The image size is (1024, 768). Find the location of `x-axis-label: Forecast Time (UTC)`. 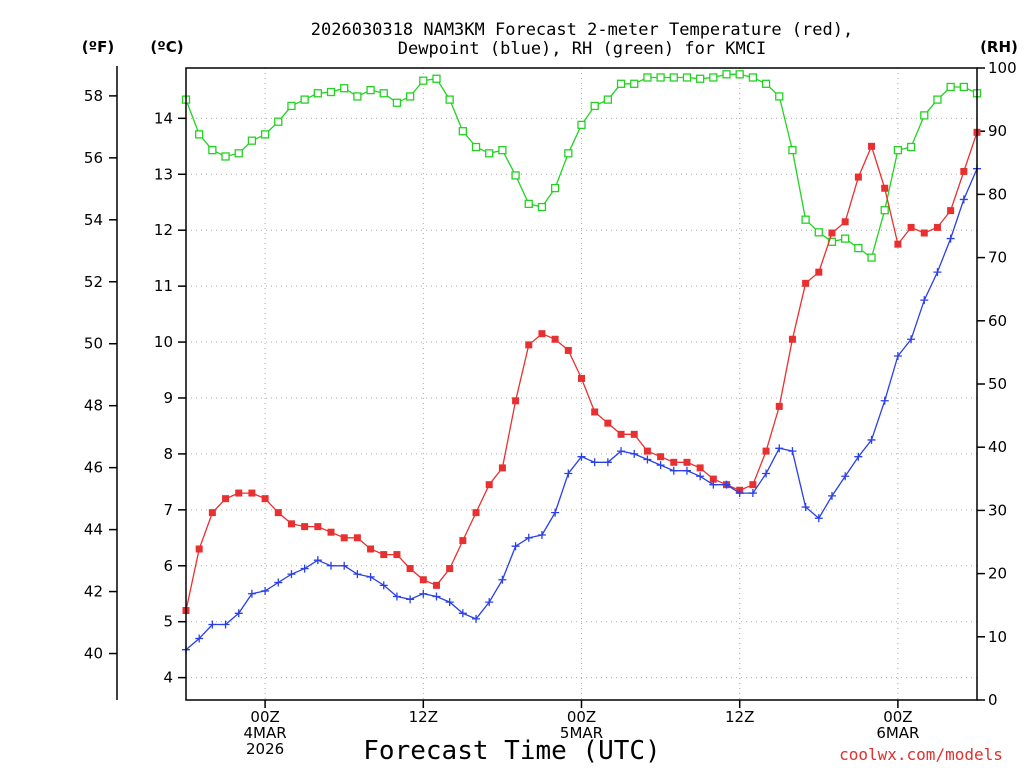

x-axis-label: Forecast Time (UTC) is located at coordinates (511, 751).